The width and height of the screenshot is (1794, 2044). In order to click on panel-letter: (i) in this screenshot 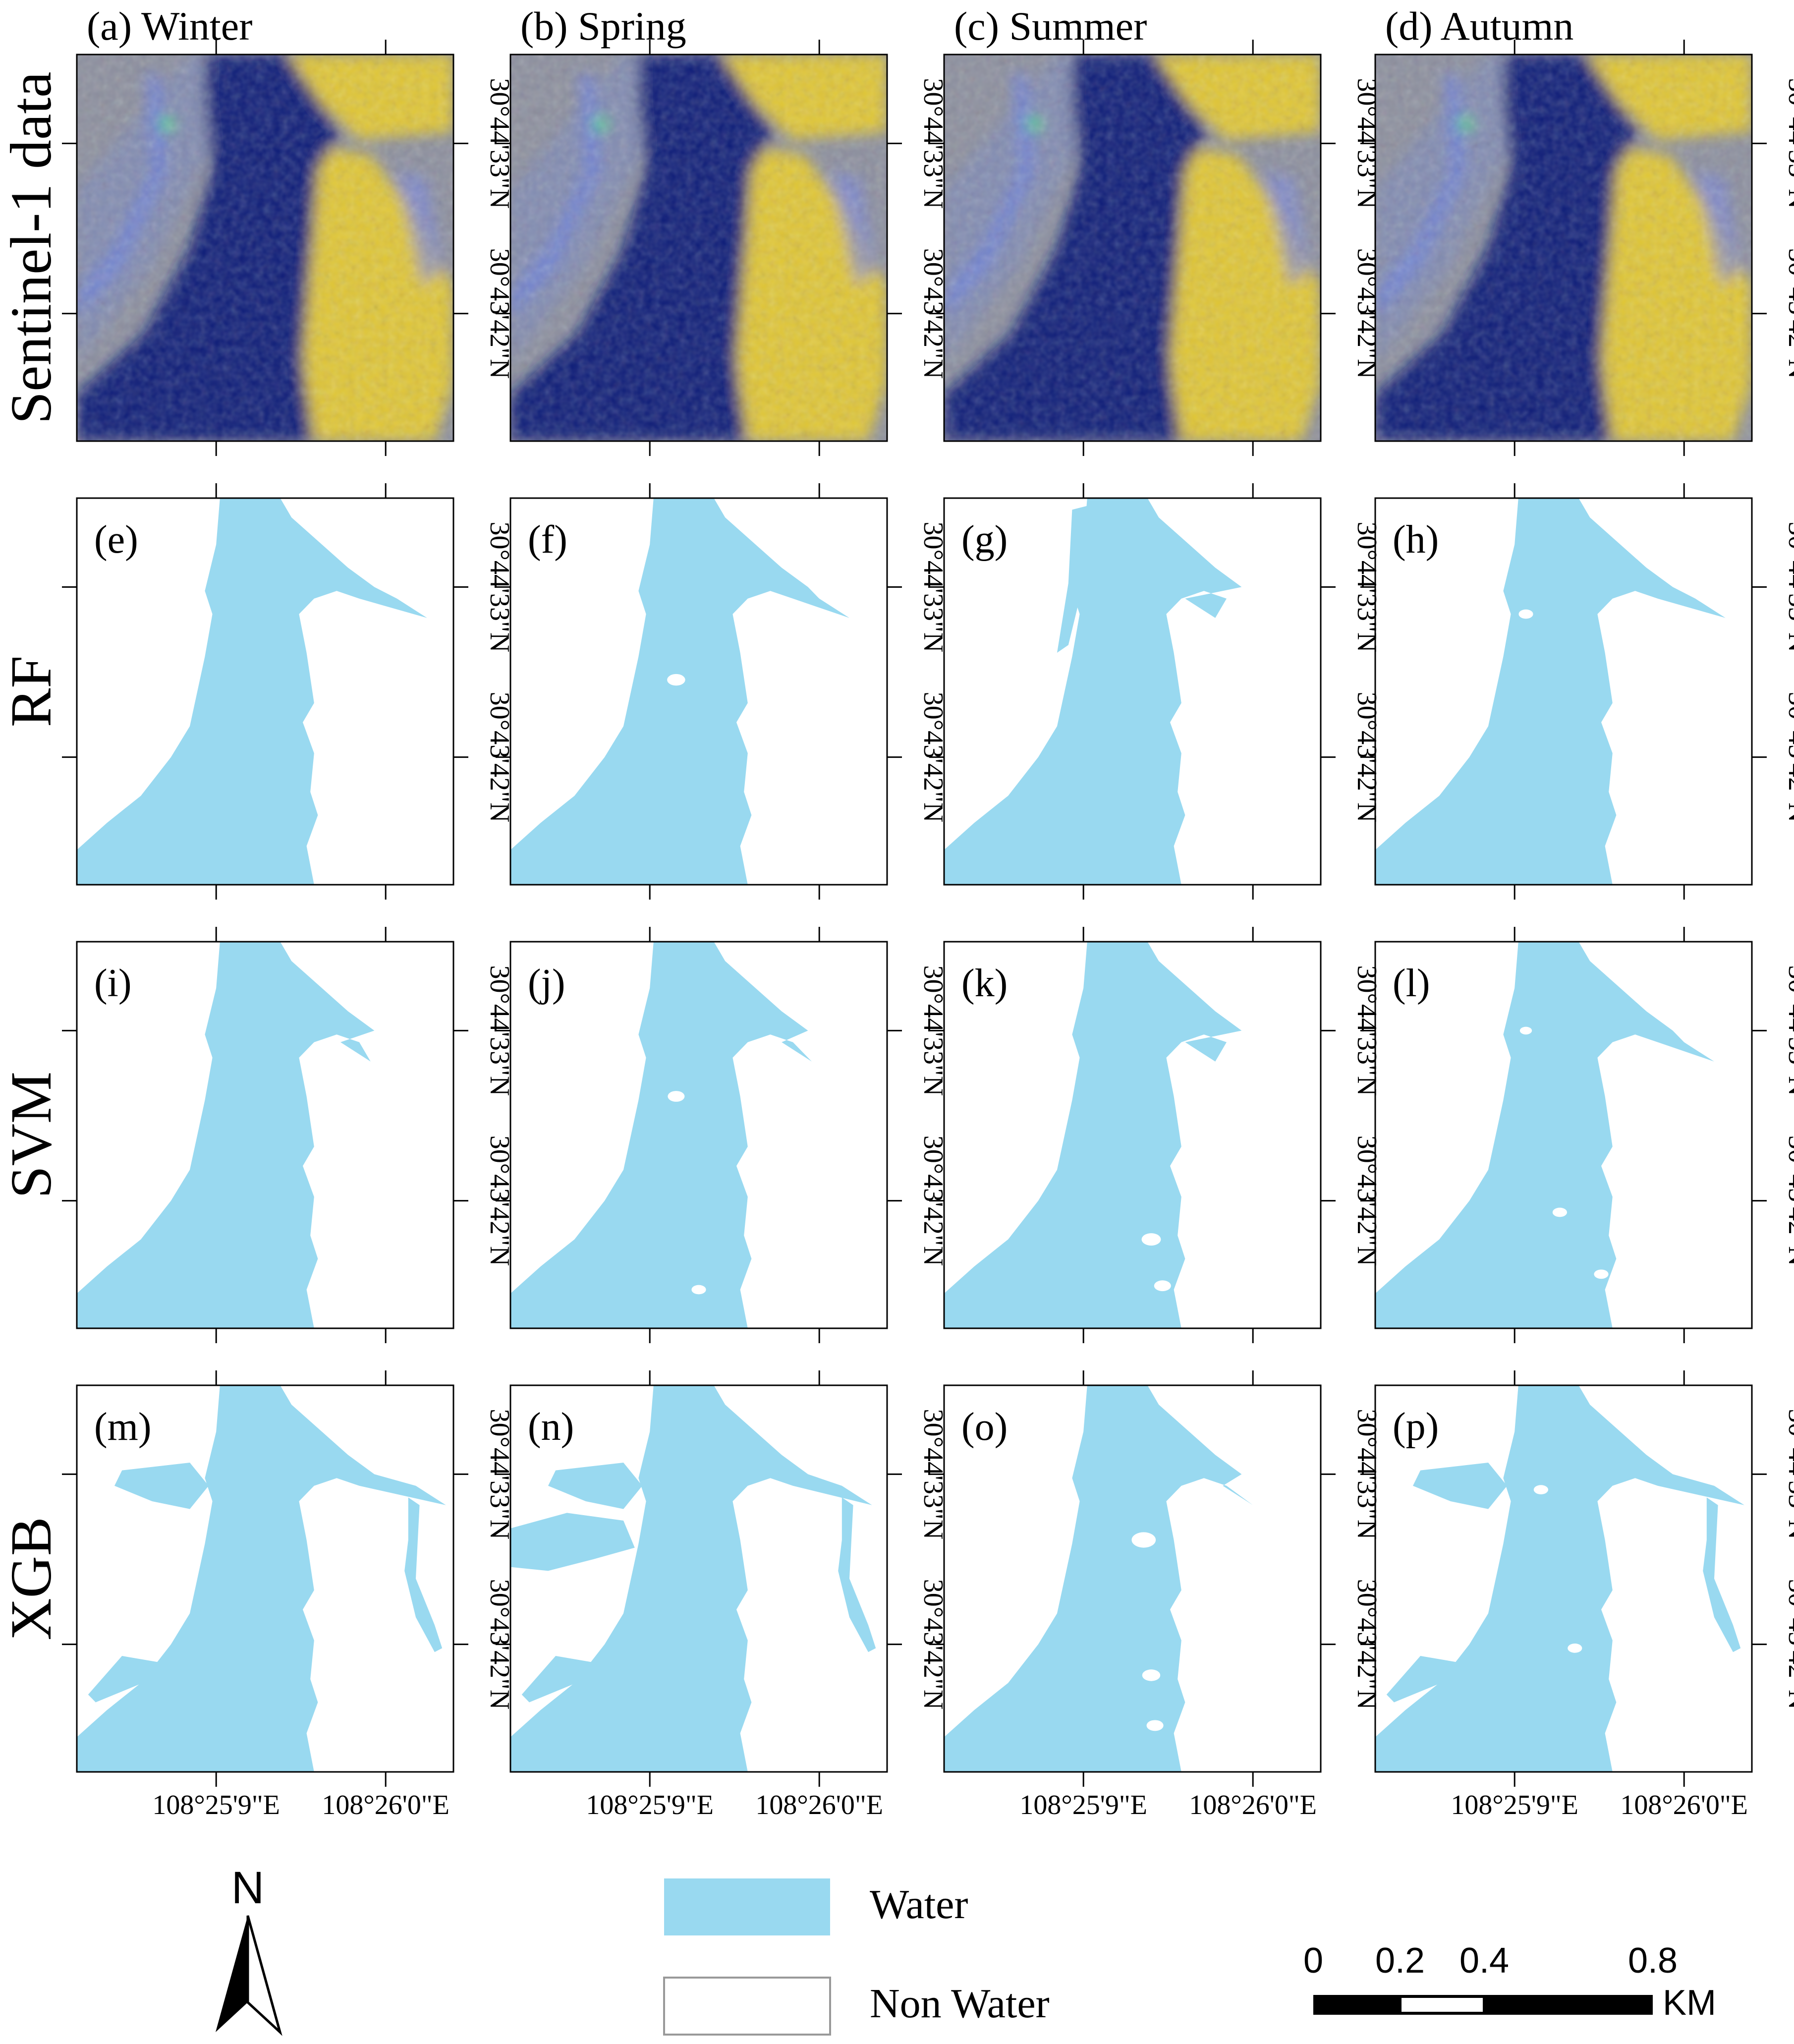, I will do `click(113, 983)`.